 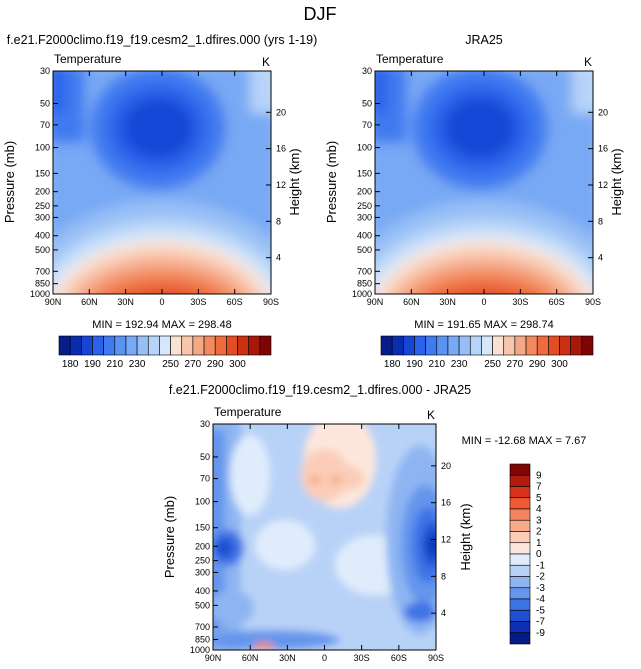 I want to click on y-tick-label: 200, so click(x=42, y=192).